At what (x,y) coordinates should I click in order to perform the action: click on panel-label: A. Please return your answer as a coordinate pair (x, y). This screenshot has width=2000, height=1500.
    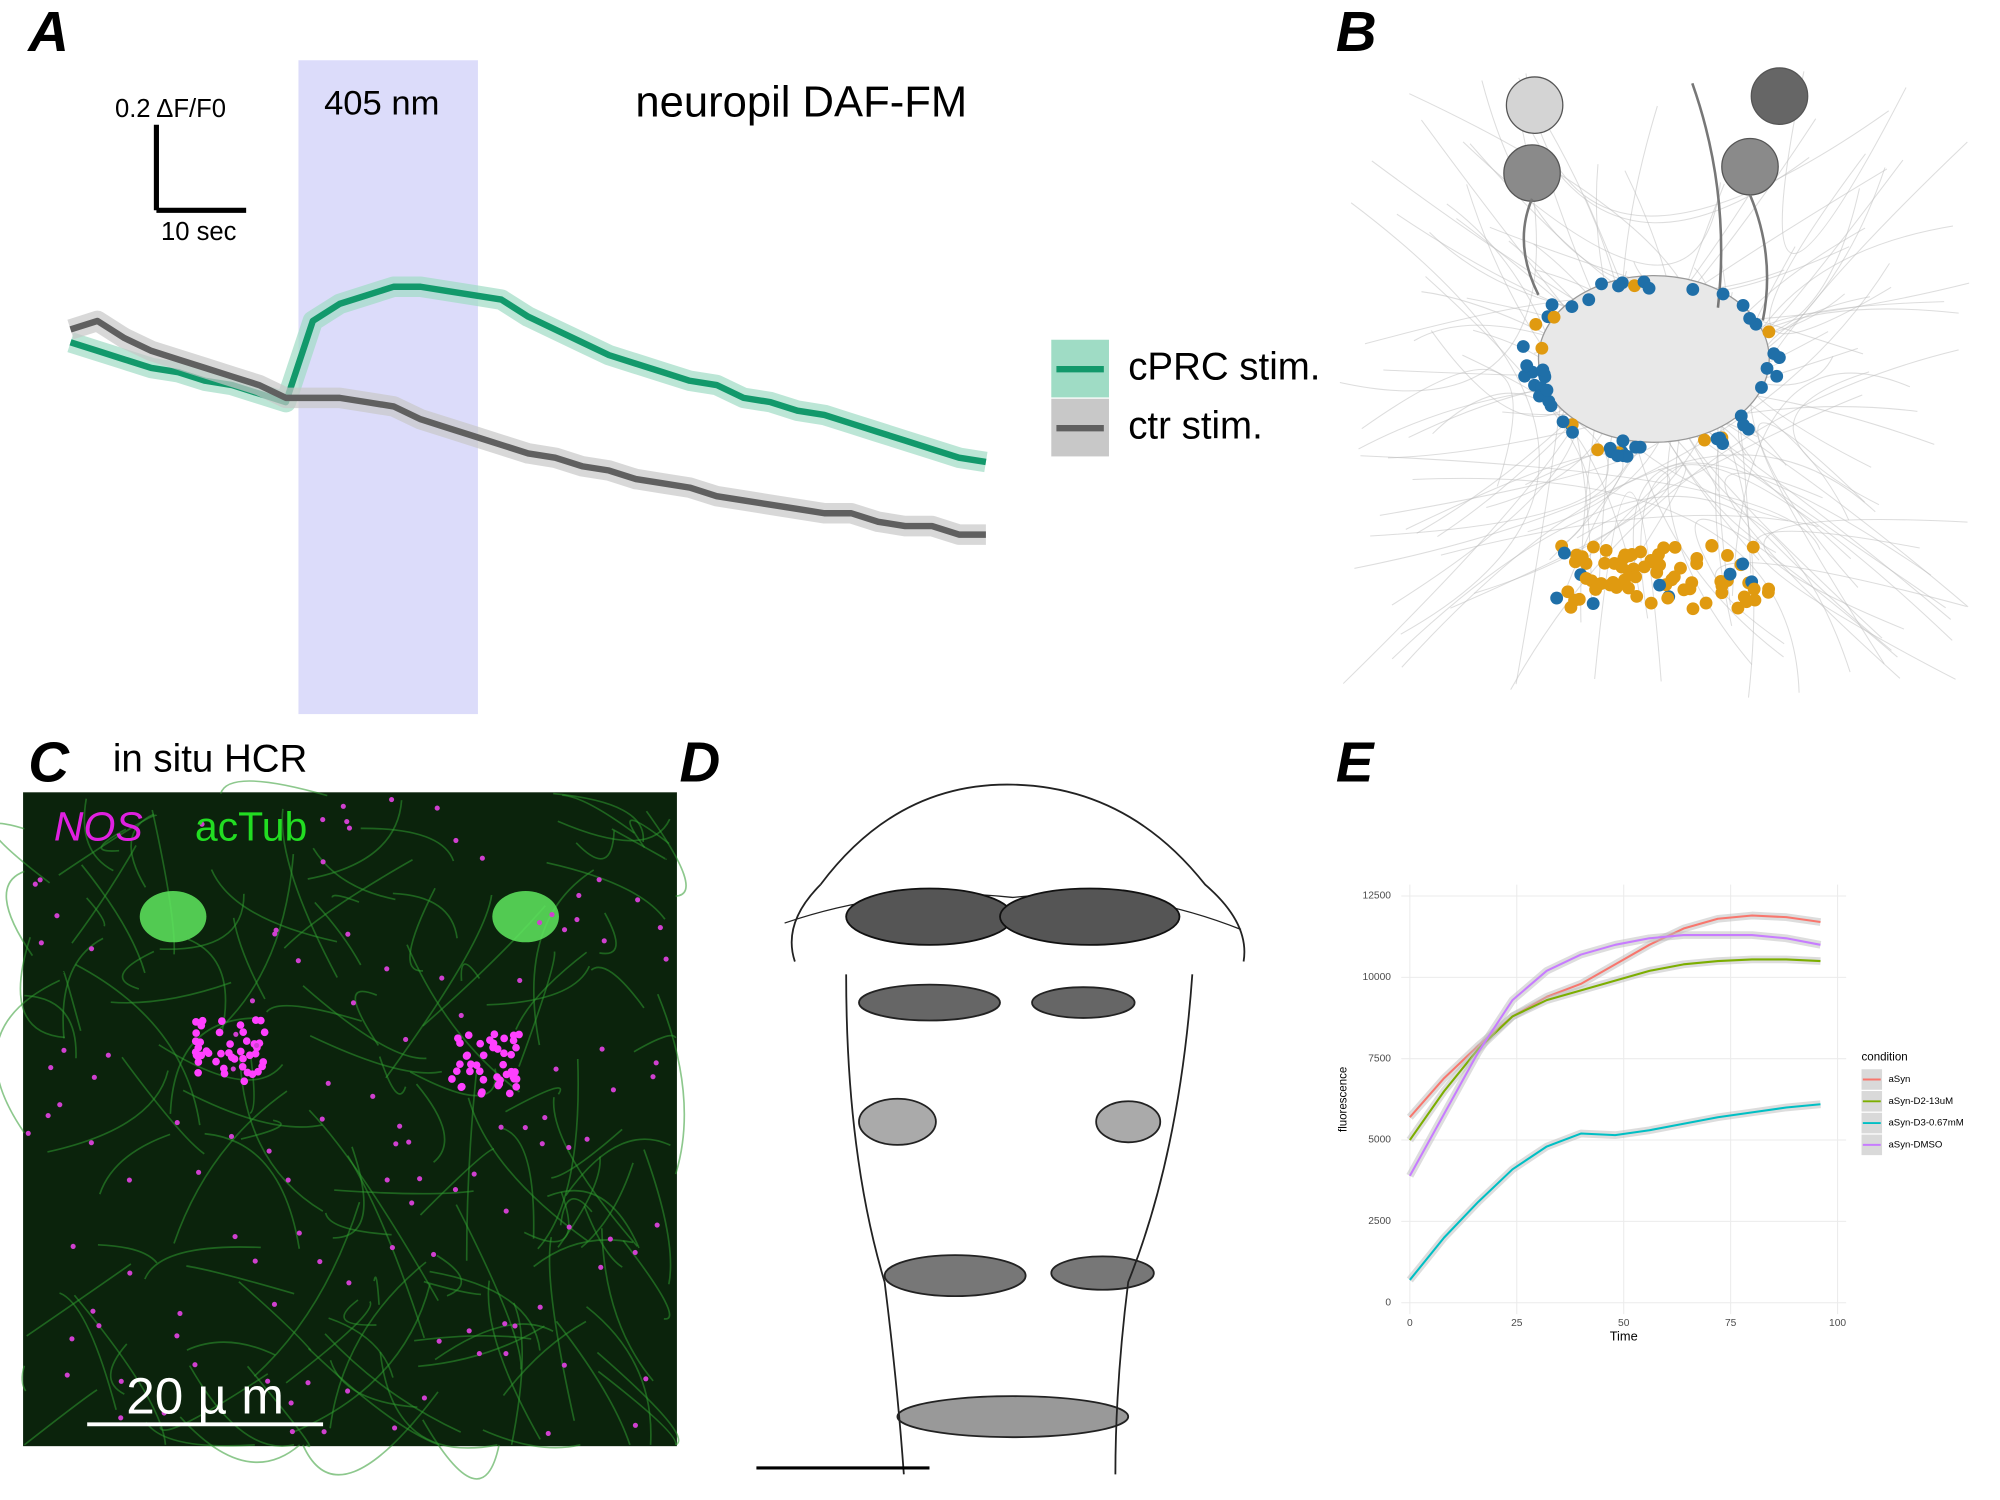
    Looking at the image, I should click on (47, 31).